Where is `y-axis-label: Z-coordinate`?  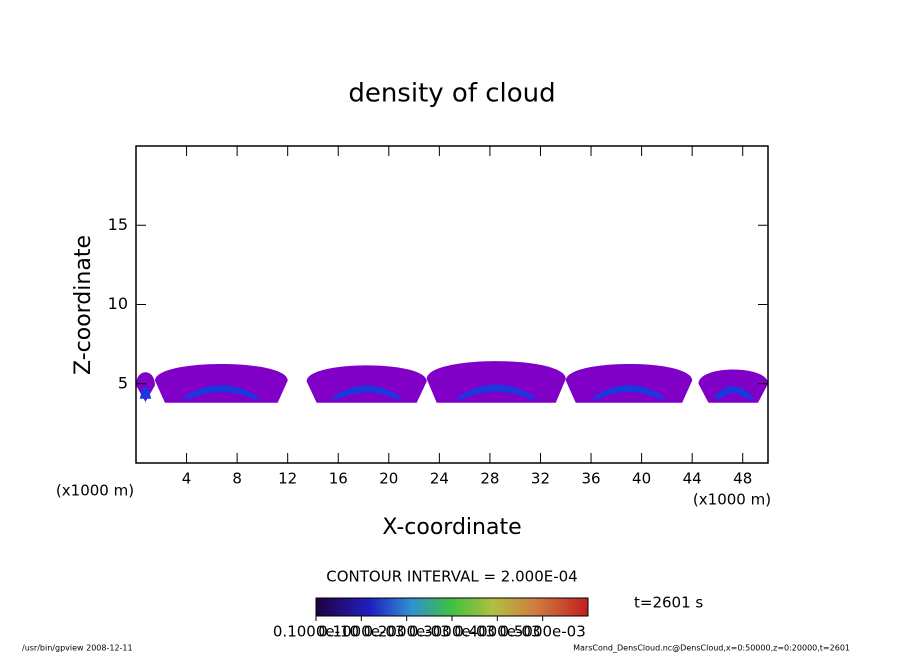
y-axis-label: Z-coordinate is located at coordinates (83, 305).